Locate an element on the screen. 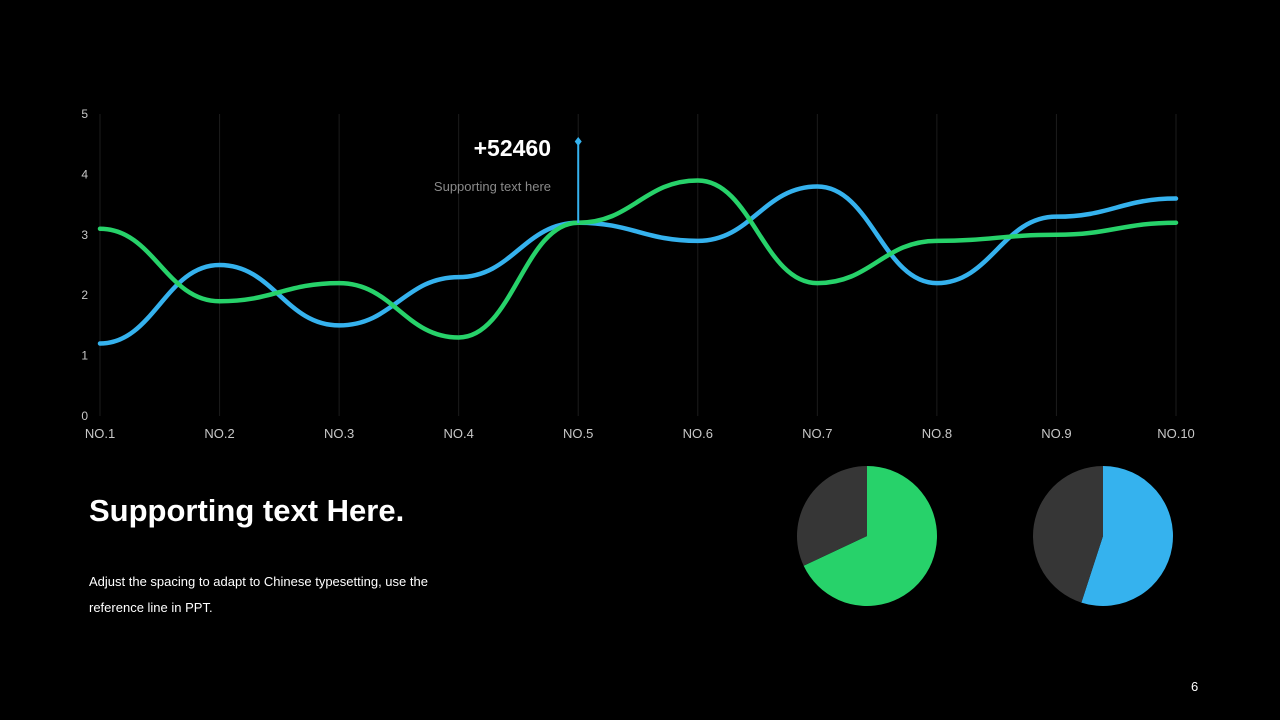 This screenshot has width=1280, height=720. callout-value: +52460 is located at coordinates (512, 148).